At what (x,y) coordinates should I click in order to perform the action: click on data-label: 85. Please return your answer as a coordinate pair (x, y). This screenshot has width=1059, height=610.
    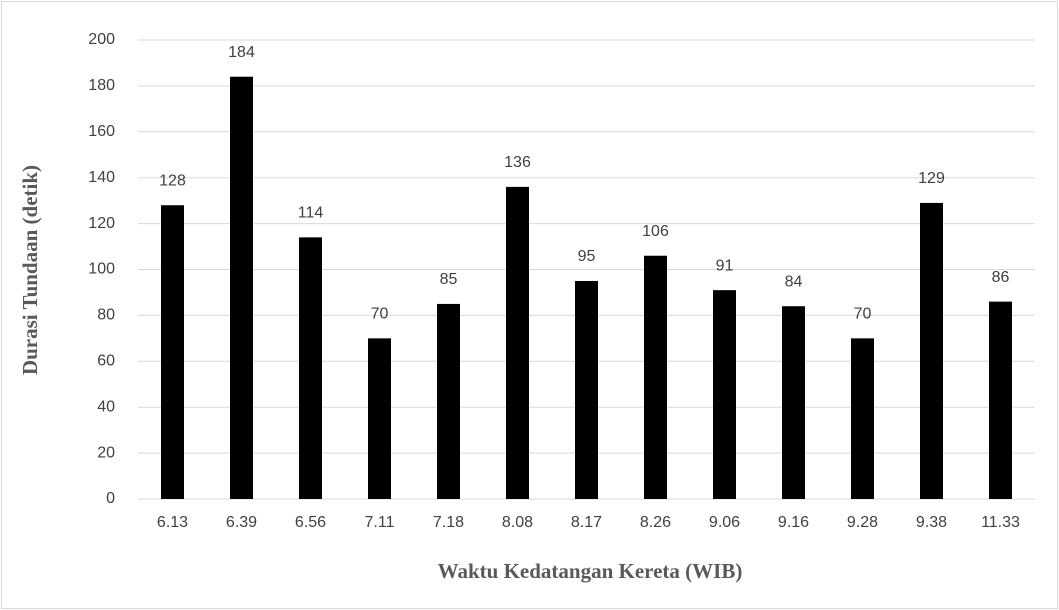
    Looking at the image, I should click on (449, 279).